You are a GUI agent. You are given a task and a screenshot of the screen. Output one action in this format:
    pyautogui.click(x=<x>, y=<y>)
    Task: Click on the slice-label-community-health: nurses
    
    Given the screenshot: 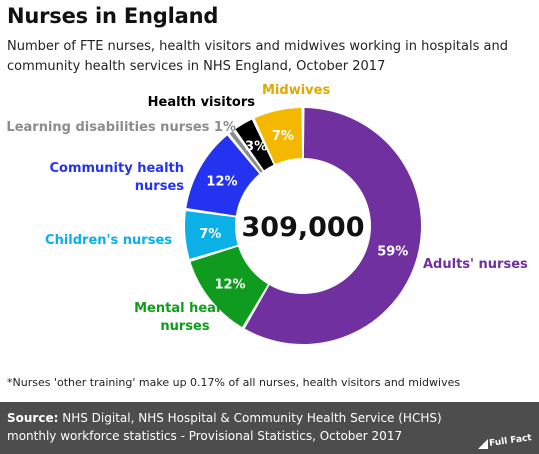 What is the action you would take?
    pyautogui.click(x=159, y=186)
    